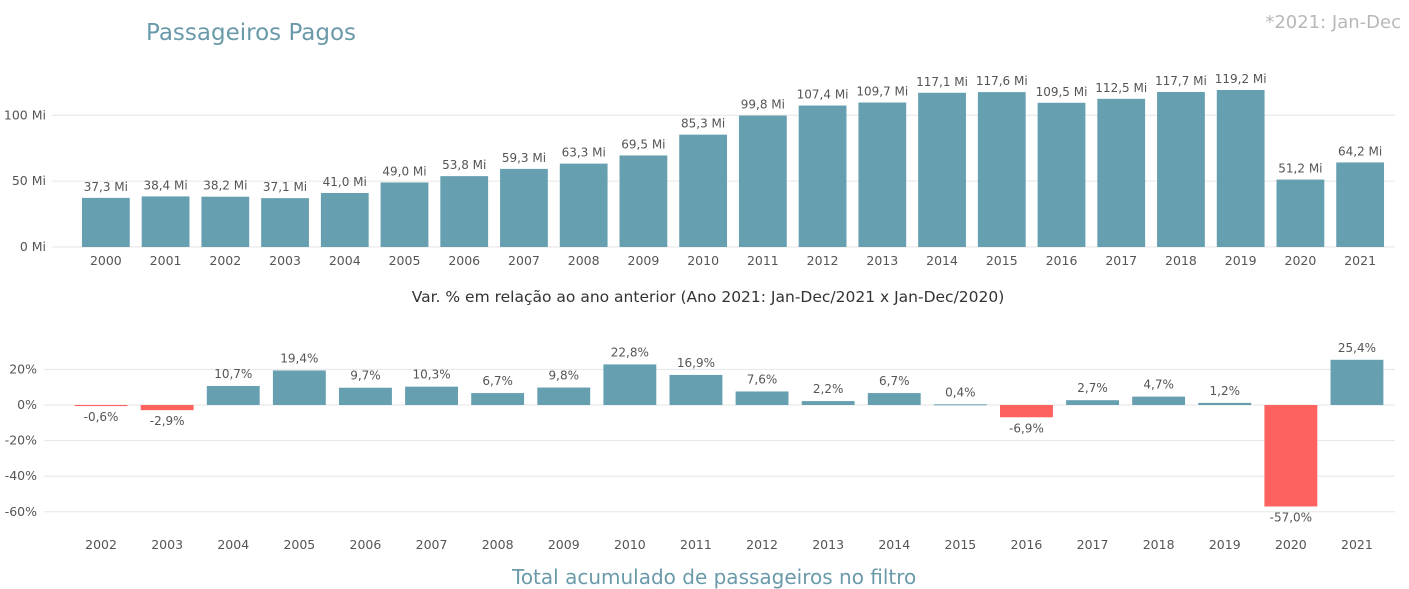 Image resolution: width=1409 pixels, height=589 pixels. Describe the element at coordinates (823, 95) in the screenshot. I see `data-label: 107,4 Mi` at that location.